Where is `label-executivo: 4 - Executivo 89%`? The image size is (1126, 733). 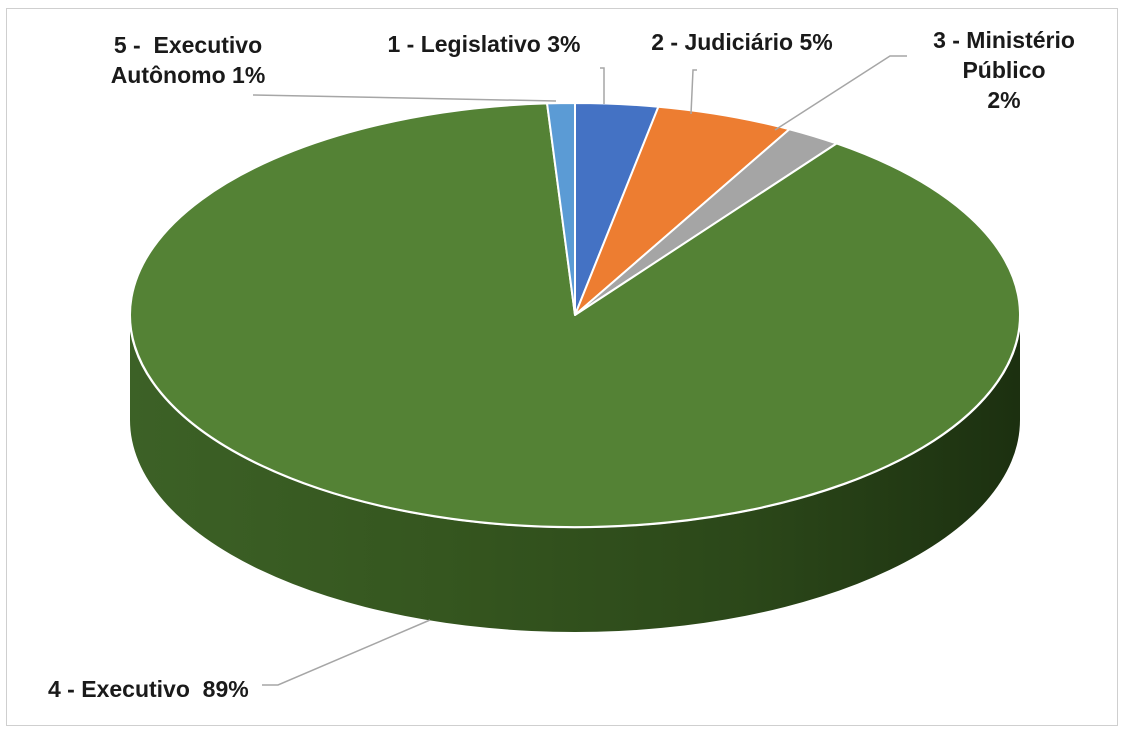
label-executivo: 4 - Executivo 89% is located at coordinates (148, 689).